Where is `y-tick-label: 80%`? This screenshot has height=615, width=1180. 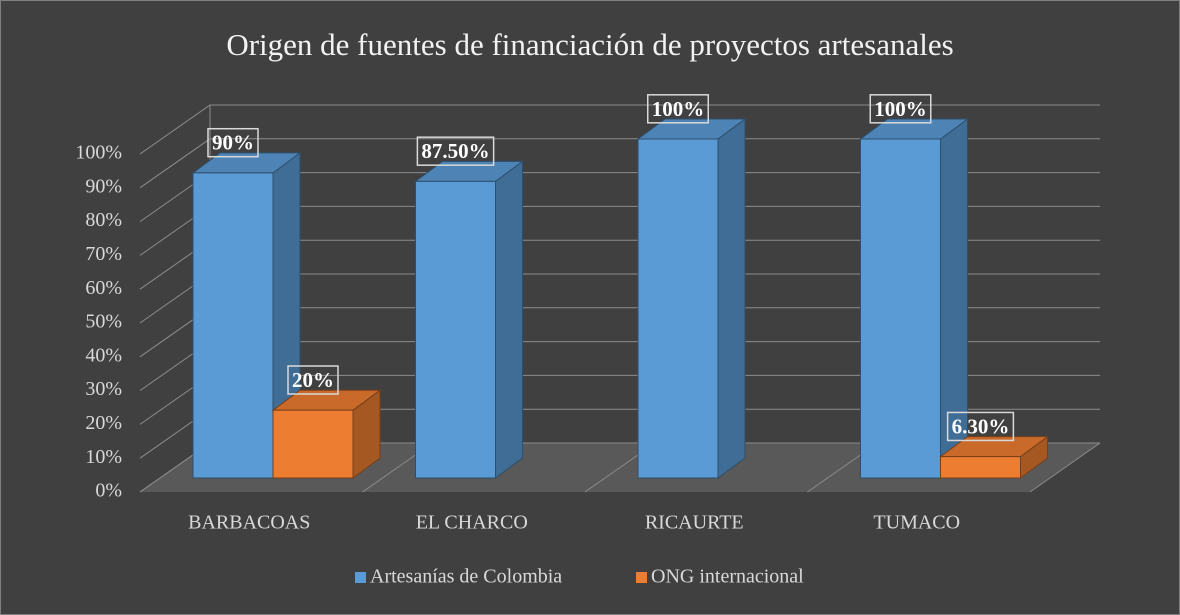 y-tick-label: 80% is located at coordinates (103, 220).